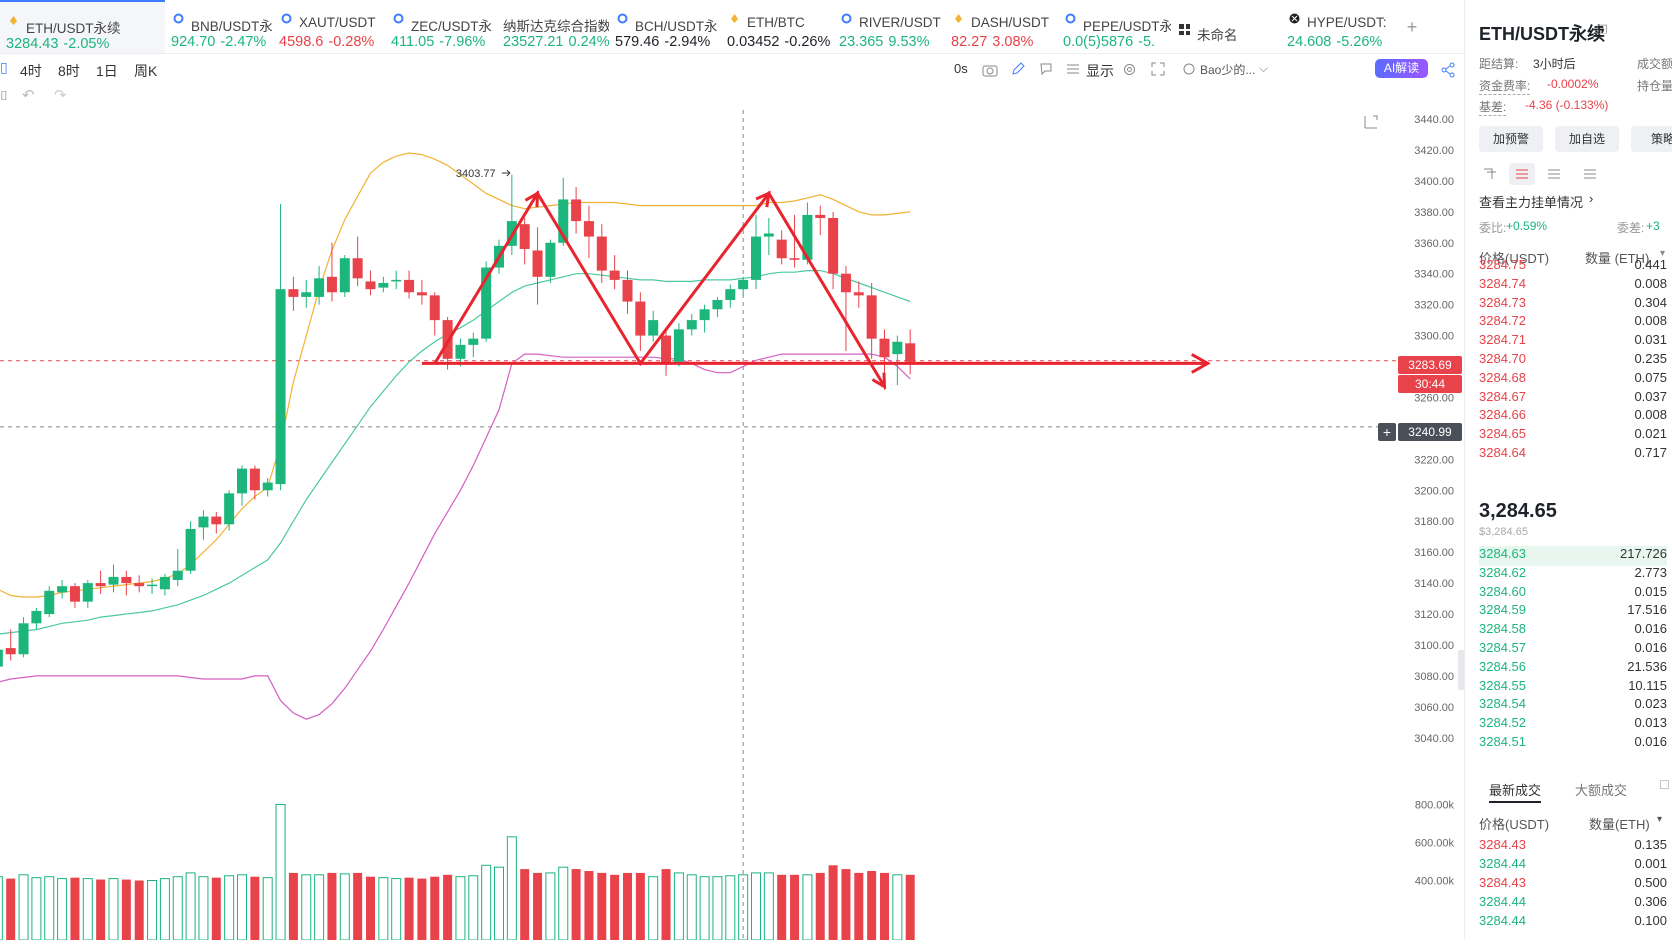 The image size is (1672, 945). I want to click on whale-orders-link: 查看主力挂单情况, so click(1531, 202).